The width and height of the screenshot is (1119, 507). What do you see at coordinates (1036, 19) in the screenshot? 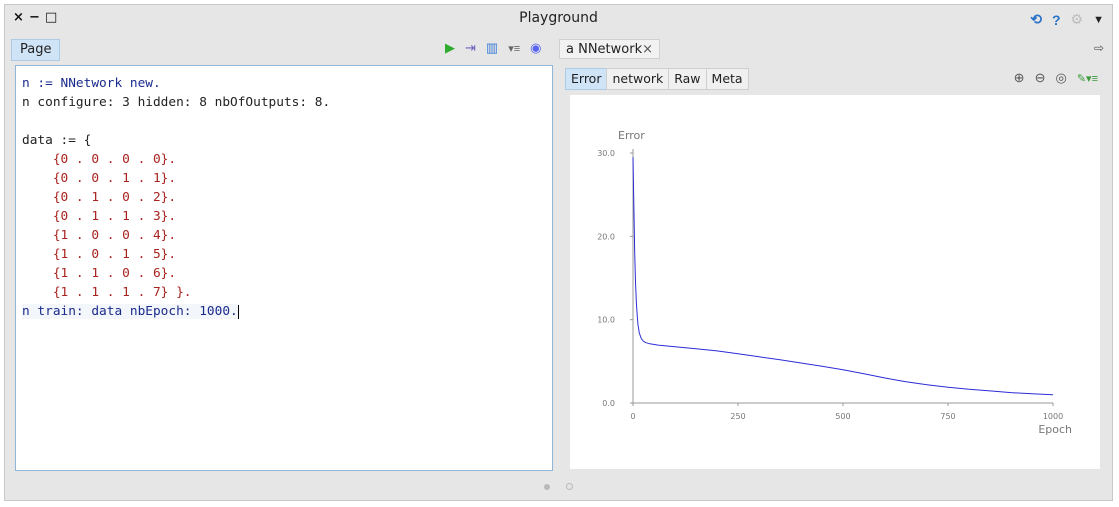
I see `refresh-icon: ⟲` at bounding box center [1036, 19].